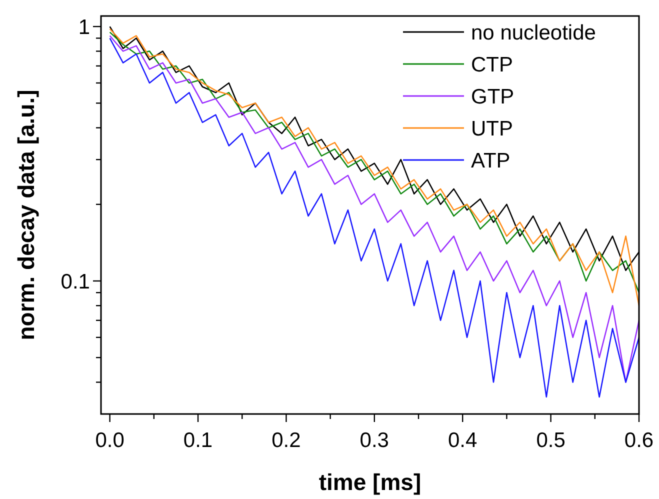  Describe the element at coordinates (639, 440) in the screenshot. I see `x-tick-label: 0.6` at that location.